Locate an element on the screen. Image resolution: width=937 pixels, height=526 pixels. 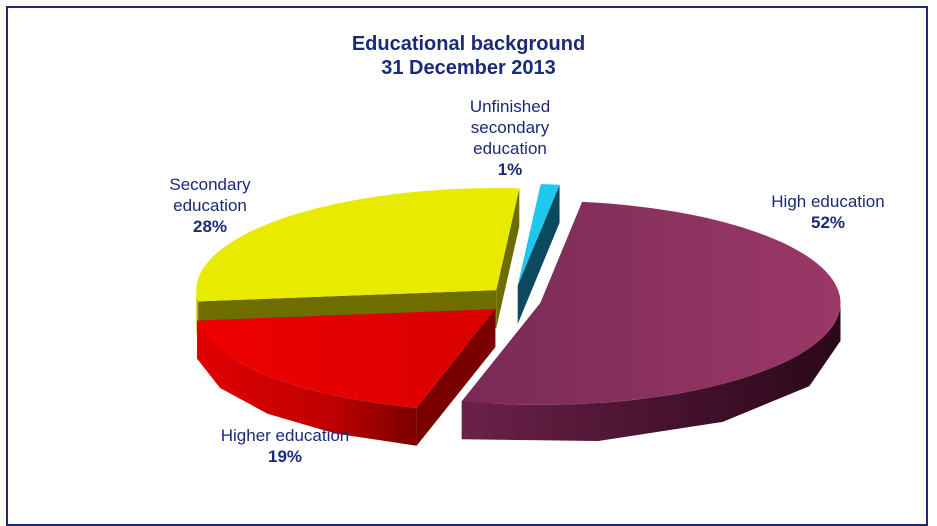
slice-label-text: secondary is located at coordinates (510, 127).